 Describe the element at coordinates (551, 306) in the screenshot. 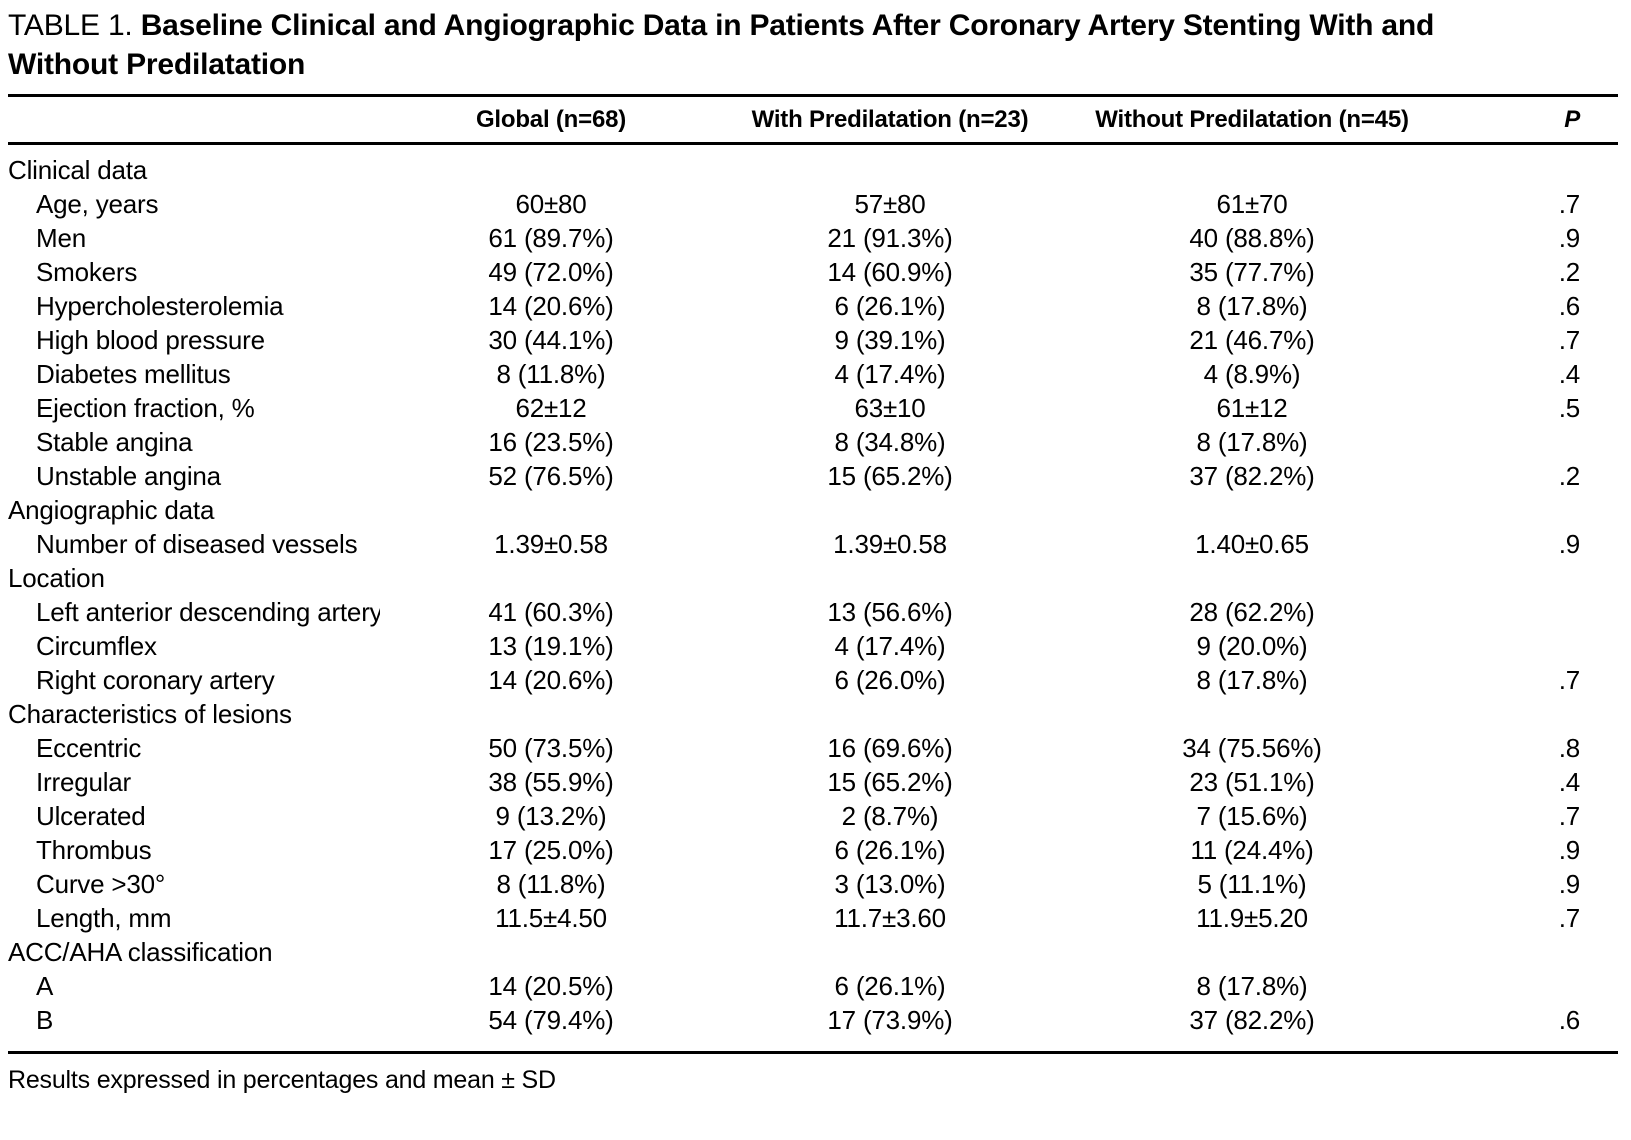

I see `cell-global: 14 (20.6%)` at that location.